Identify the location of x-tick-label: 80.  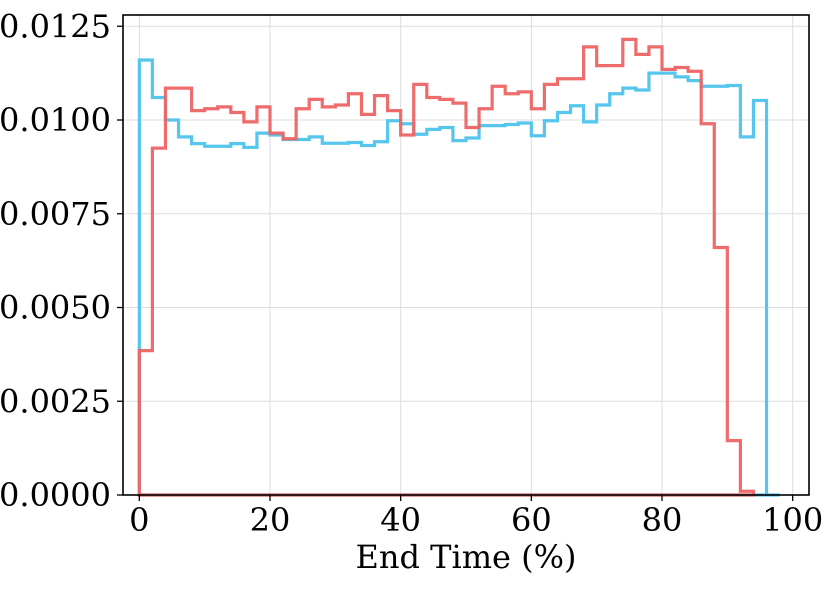
(662, 520).